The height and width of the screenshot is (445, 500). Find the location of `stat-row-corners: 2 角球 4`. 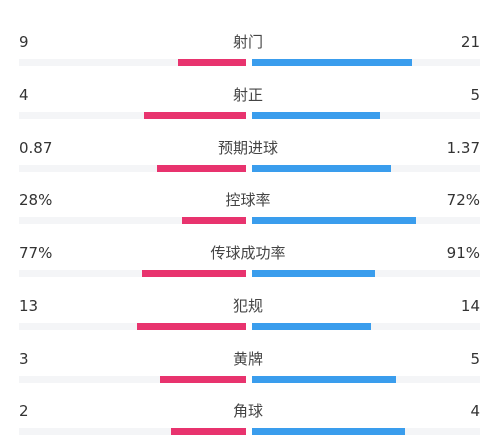

stat-row-corners: 2 角球 4 is located at coordinates (250, 418).